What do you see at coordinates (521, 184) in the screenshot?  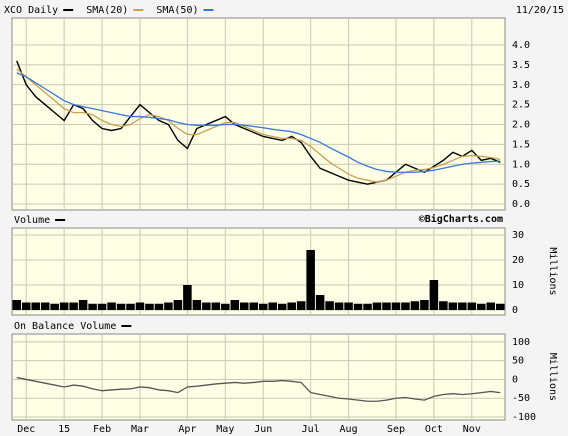 I see `y-tick-label: 0.5` at bounding box center [521, 184].